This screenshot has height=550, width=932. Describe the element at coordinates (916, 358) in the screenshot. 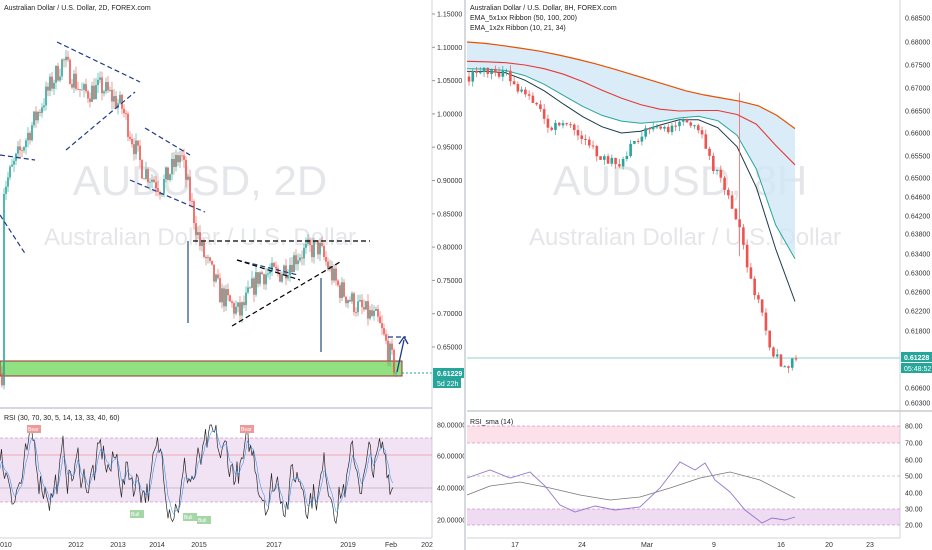

I see `right-price-badge-text: 0.61228` at that location.